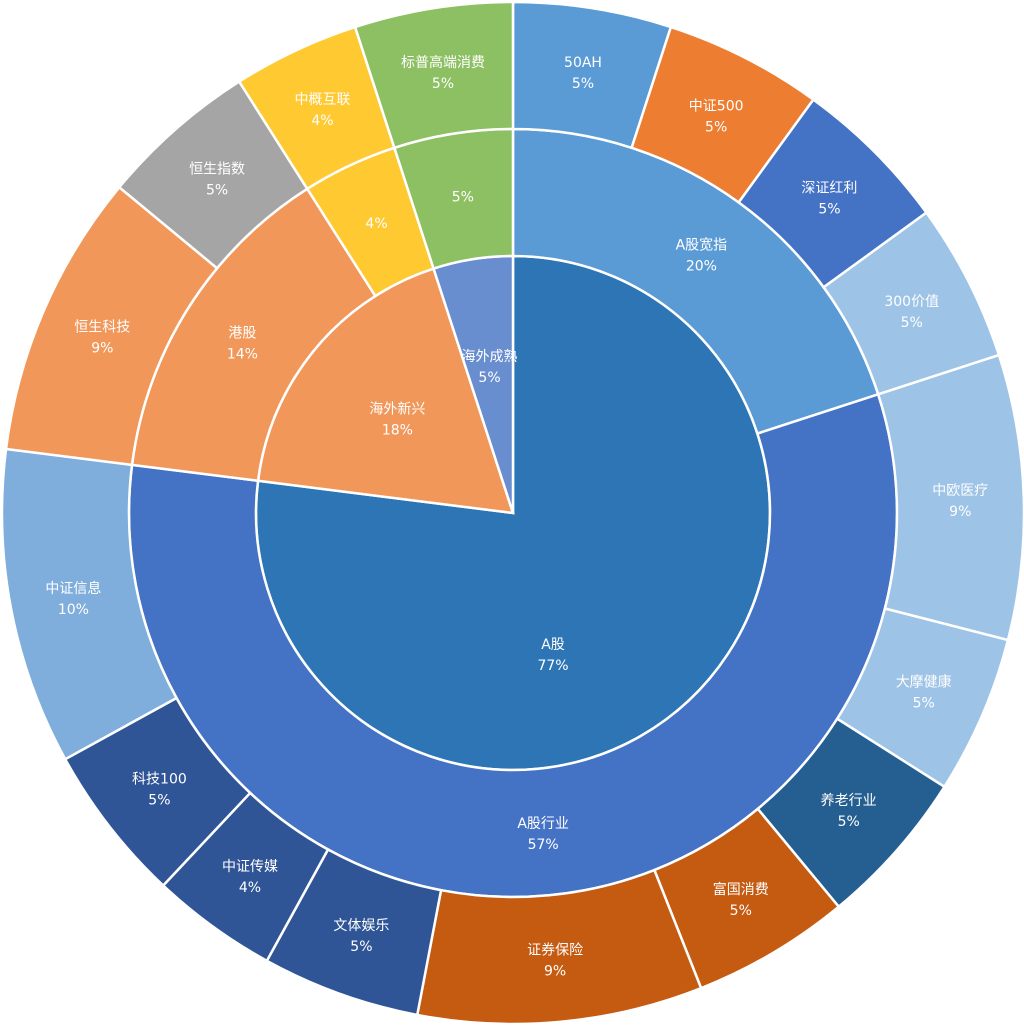 The width and height of the screenshot is (1024, 1026). I want to click on segment-name-label: 深证红利, so click(829, 189).